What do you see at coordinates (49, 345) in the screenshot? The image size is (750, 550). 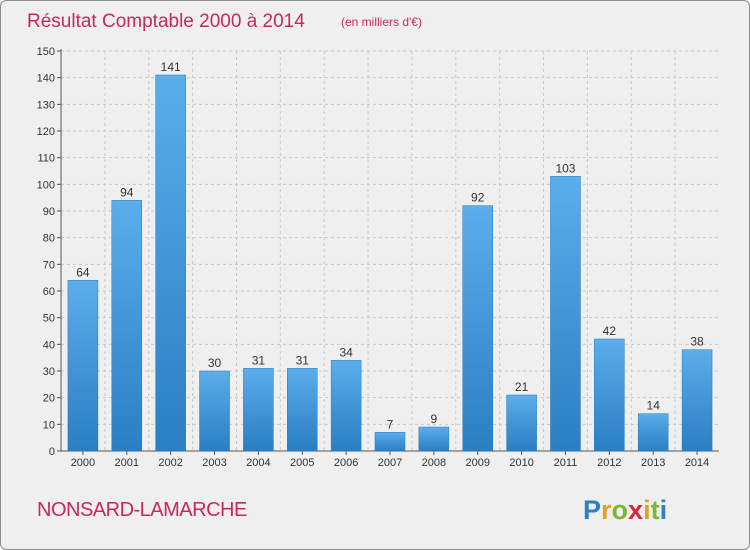 I see `y-tick-label: 40` at bounding box center [49, 345].